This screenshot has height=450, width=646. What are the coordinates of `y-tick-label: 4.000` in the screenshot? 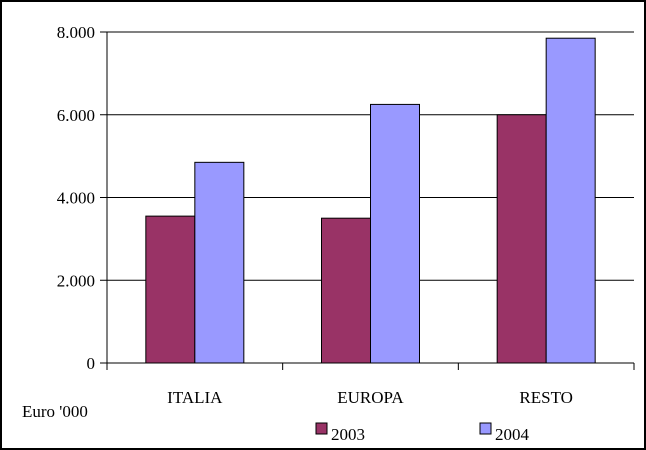 It's located at (76, 198).